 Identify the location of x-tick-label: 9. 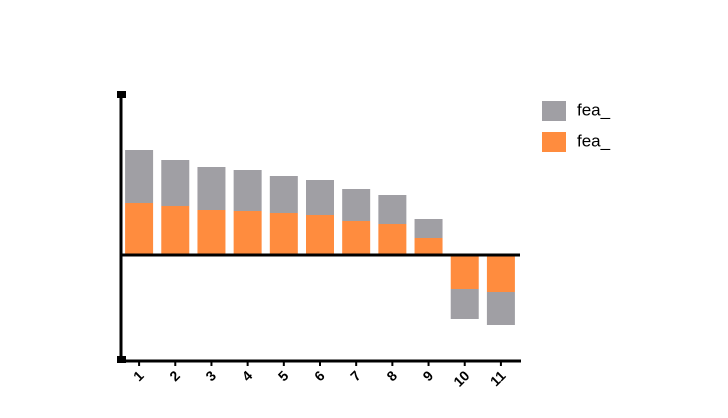
(427, 375).